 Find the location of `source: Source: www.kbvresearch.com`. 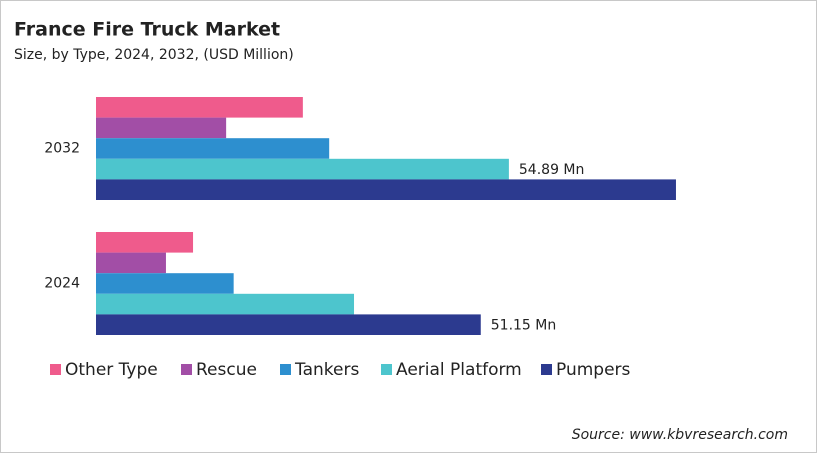

source: Source: www.kbvresearch.com is located at coordinates (680, 435).